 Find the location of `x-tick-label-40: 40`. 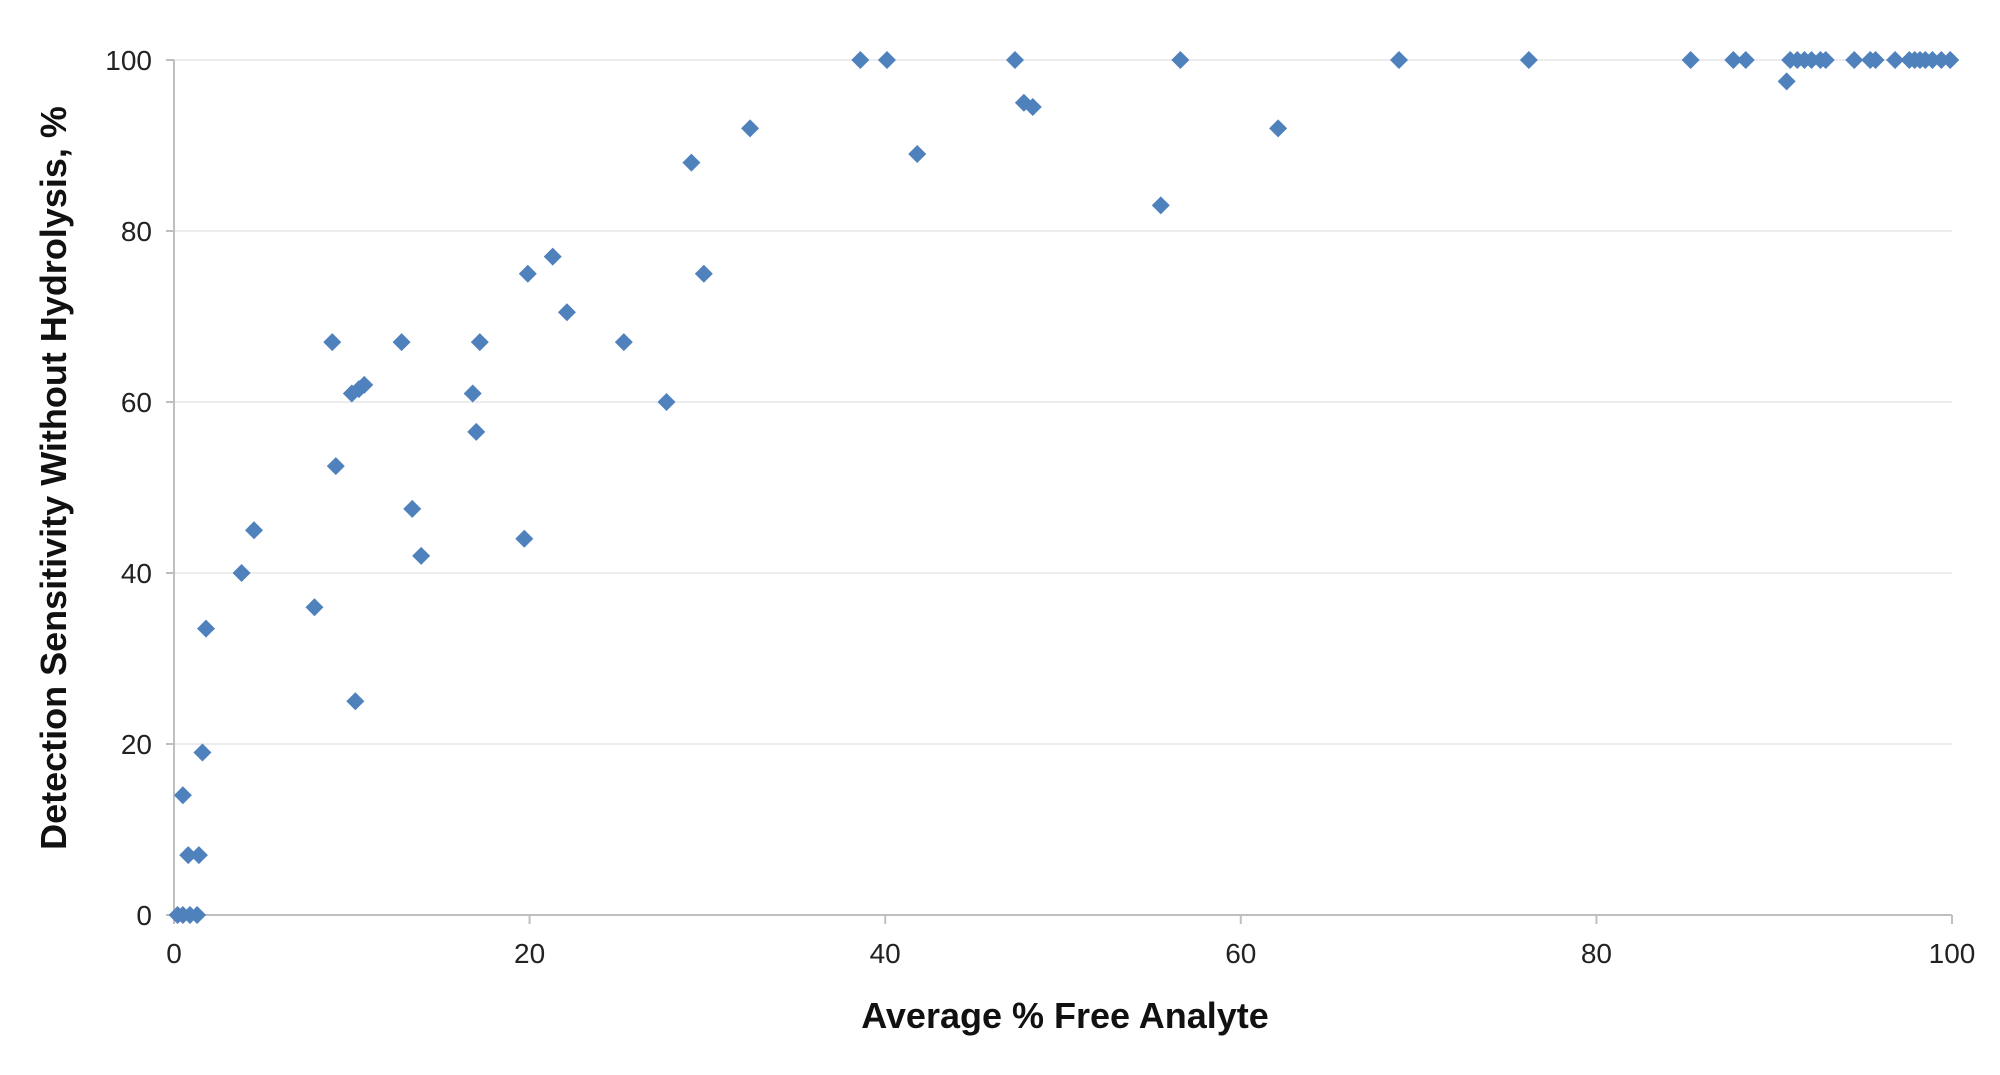

x-tick-label-40: 40 is located at coordinates (885, 953).